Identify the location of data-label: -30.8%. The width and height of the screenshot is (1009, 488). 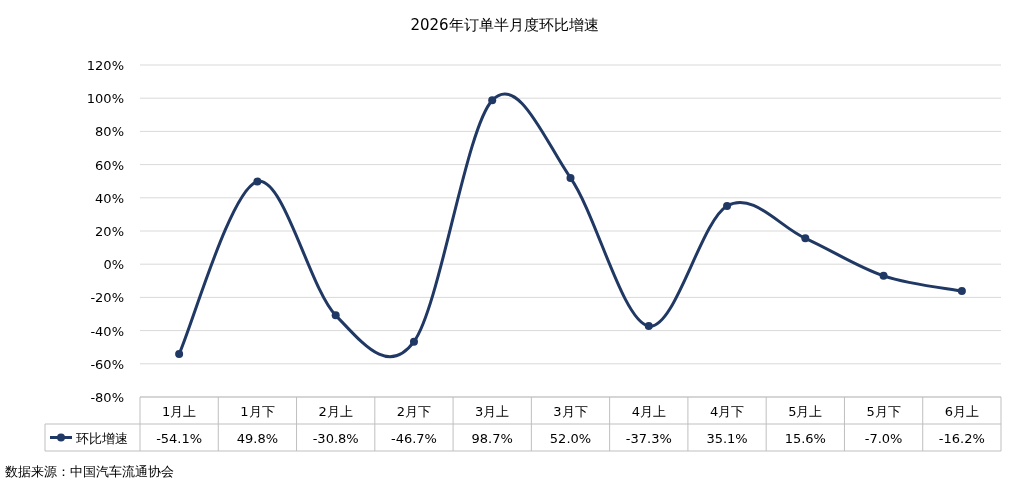
(335, 438).